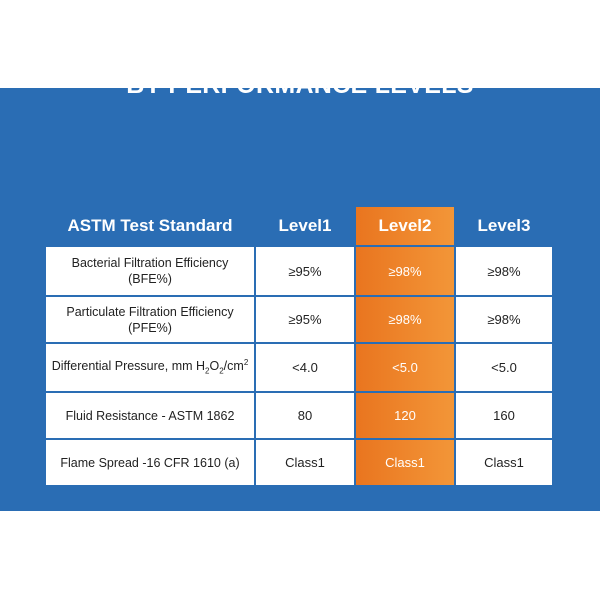  What do you see at coordinates (150, 263) in the screenshot?
I see `label-line: Bacterial Filtration Efficiency` at bounding box center [150, 263].